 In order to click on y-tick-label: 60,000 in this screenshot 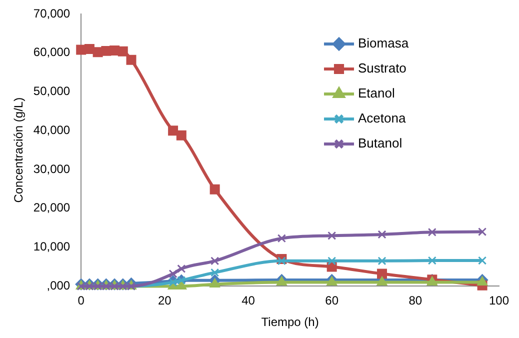, I will do `click(51, 52)`.